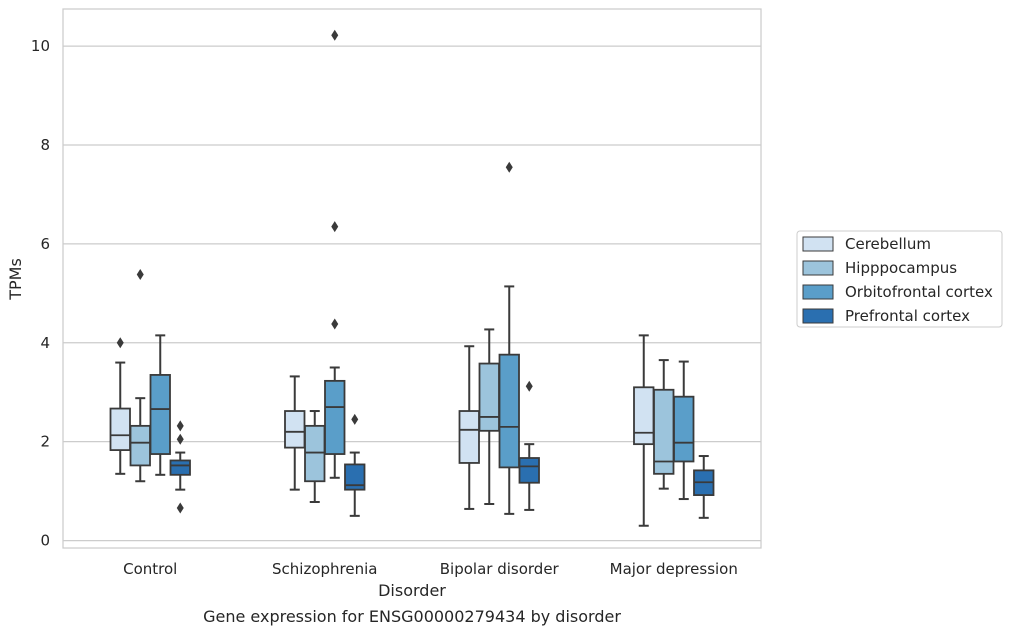  I want to click on x-tick-label: Bipolar disorder, so click(500, 569).